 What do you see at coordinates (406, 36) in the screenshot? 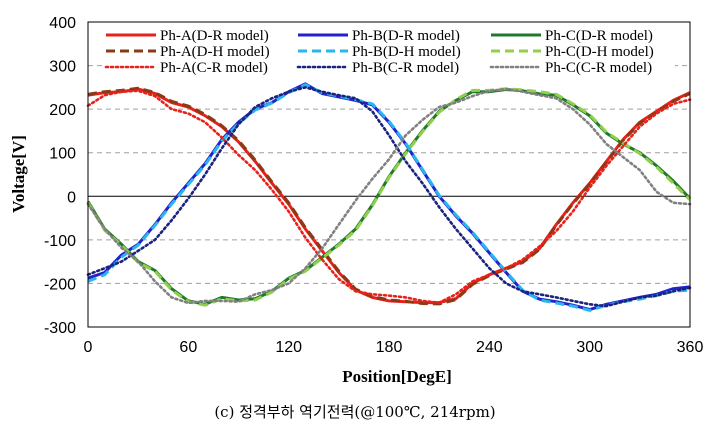
I see `legend-label: Ph-B(D-R model)` at bounding box center [406, 36].